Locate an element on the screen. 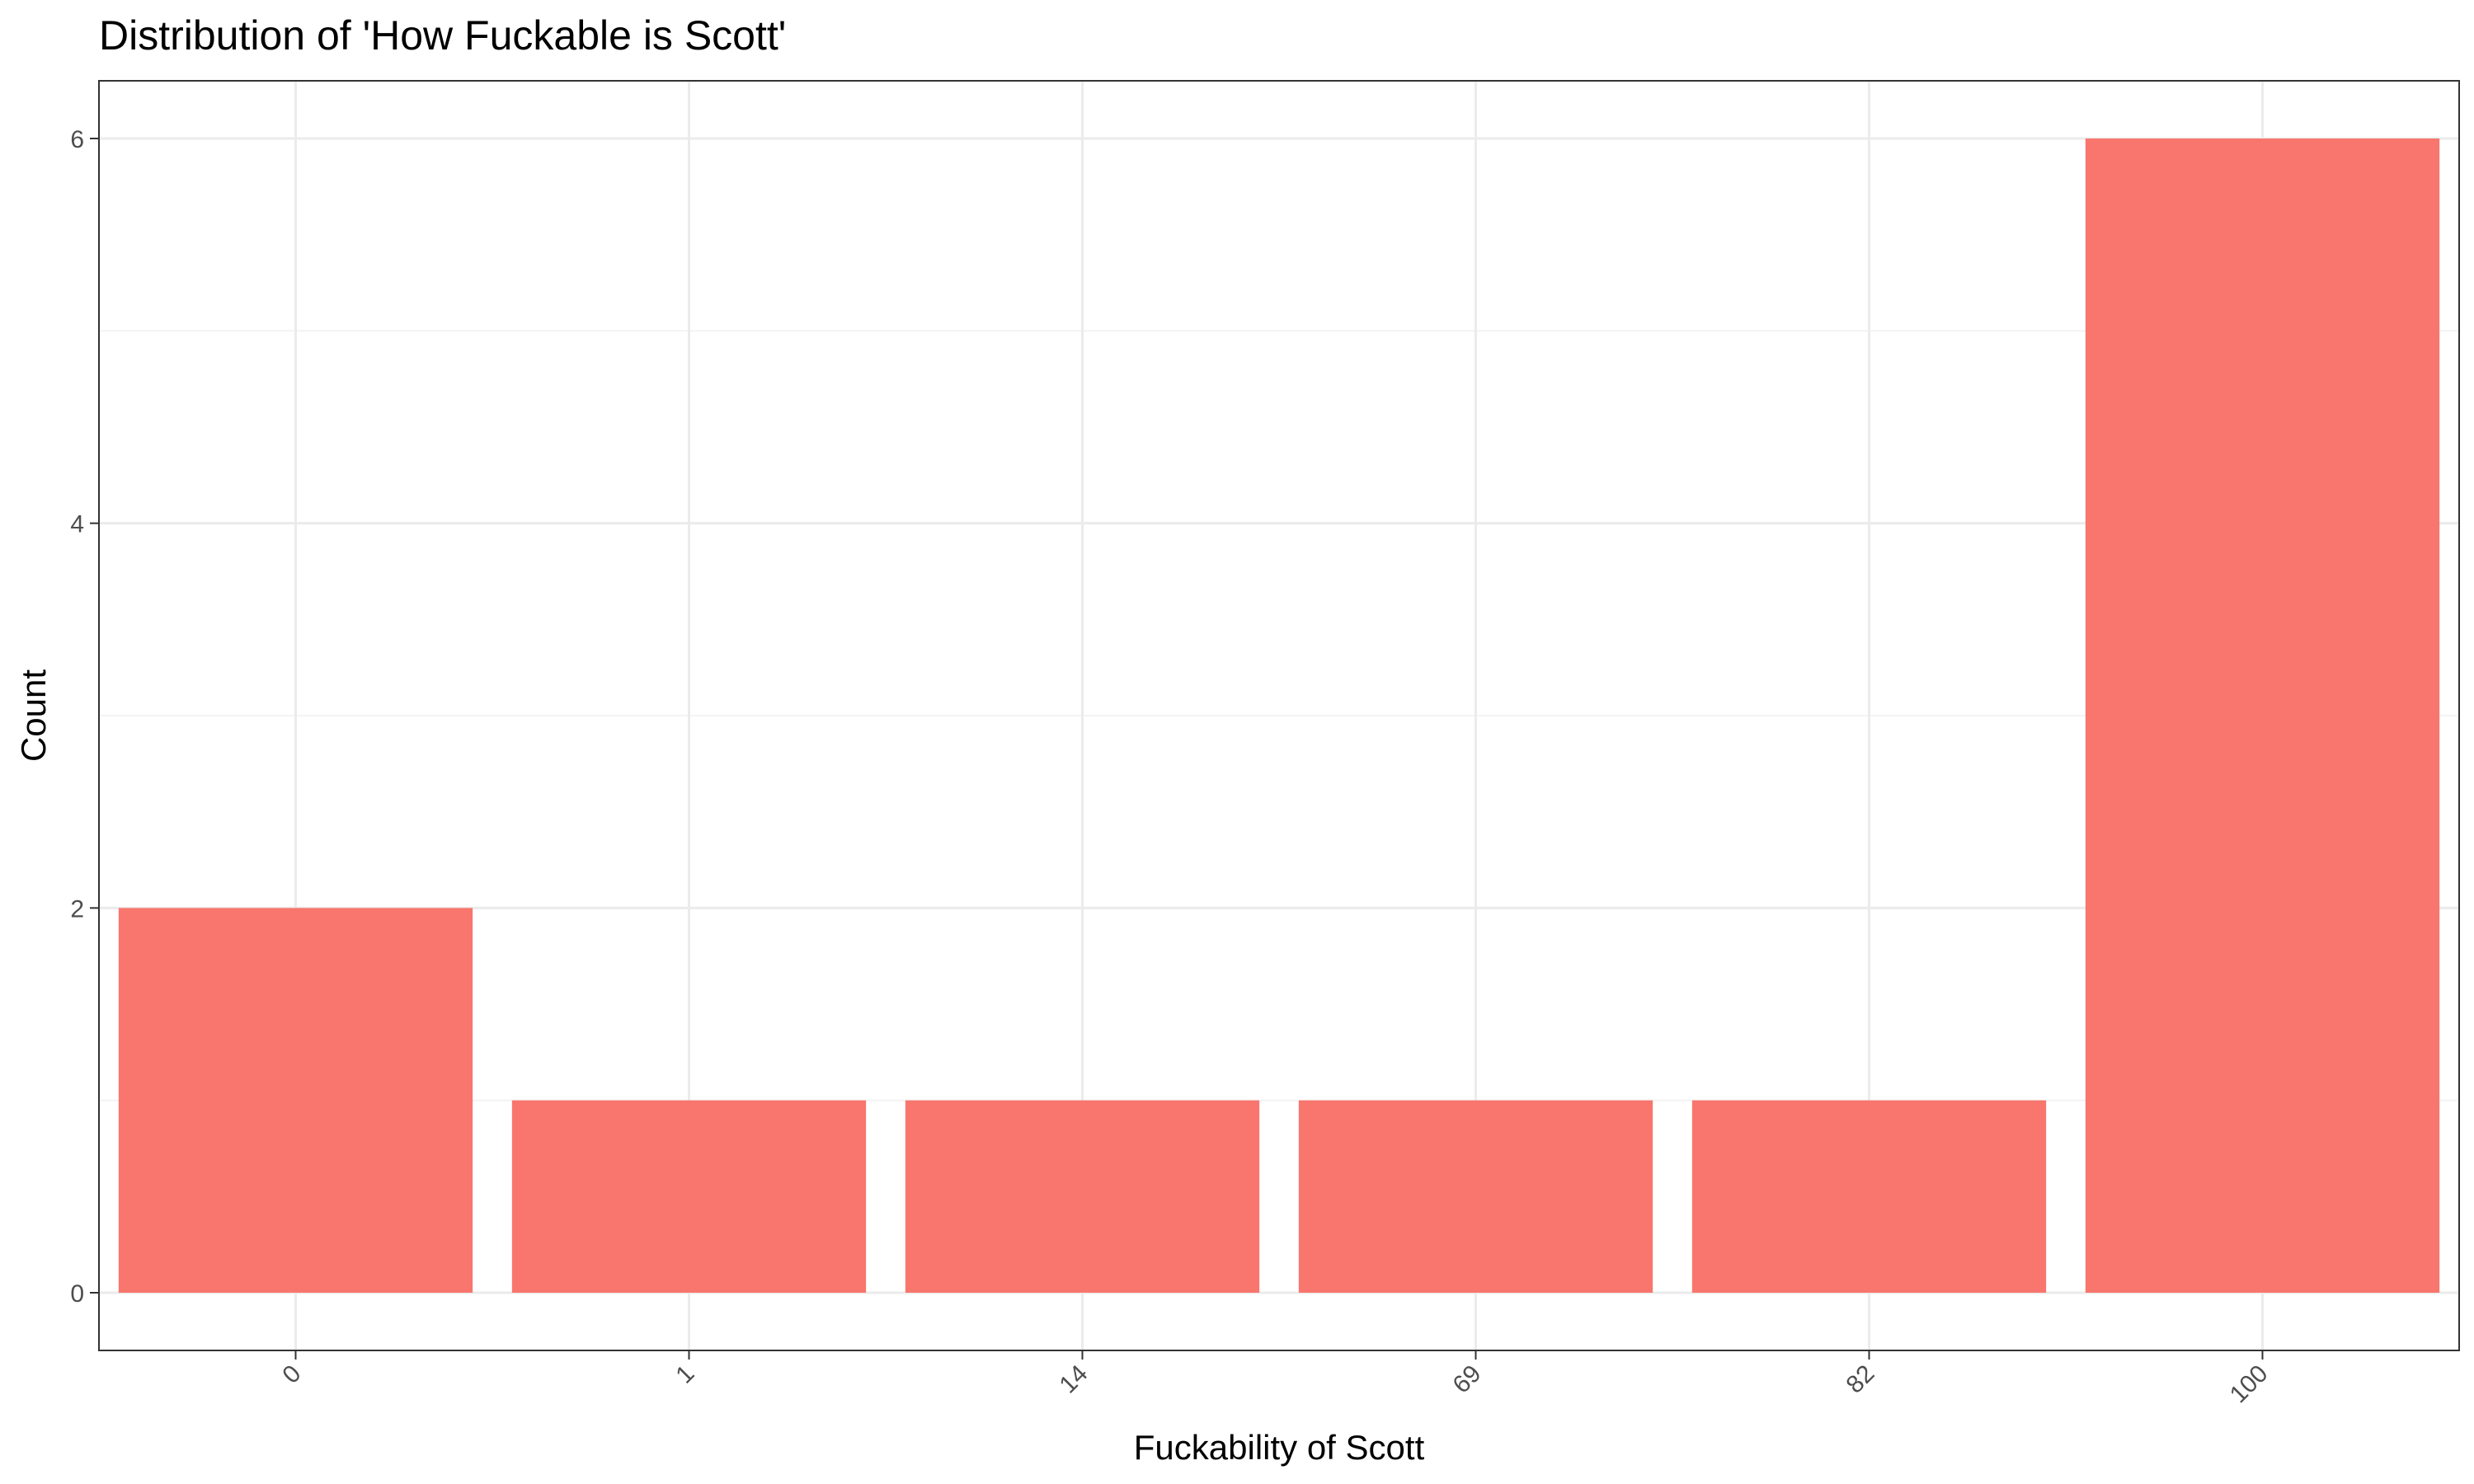 The width and height of the screenshot is (2474, 1484). y-tick-label: 2 is located at coordinates (77, 909).